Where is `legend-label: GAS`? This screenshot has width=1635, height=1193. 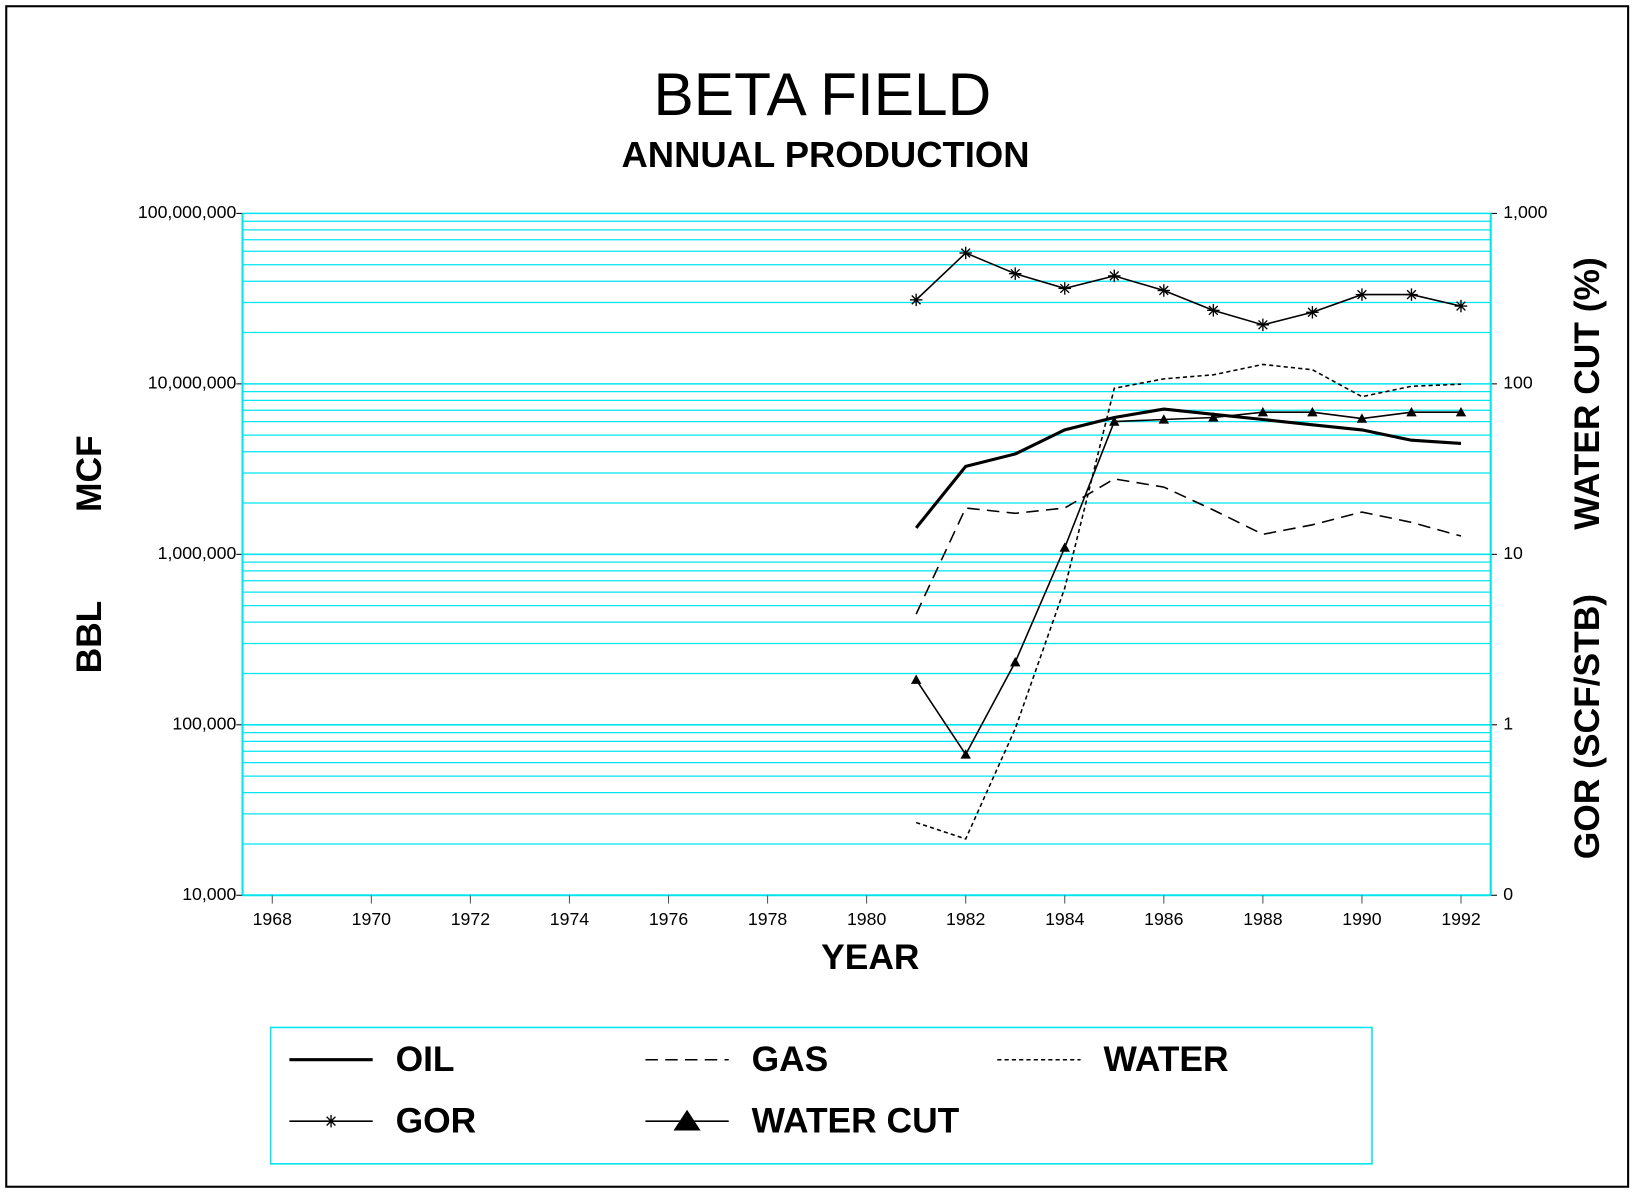 legend-label: GAS is located at coordinates (790, 1059).